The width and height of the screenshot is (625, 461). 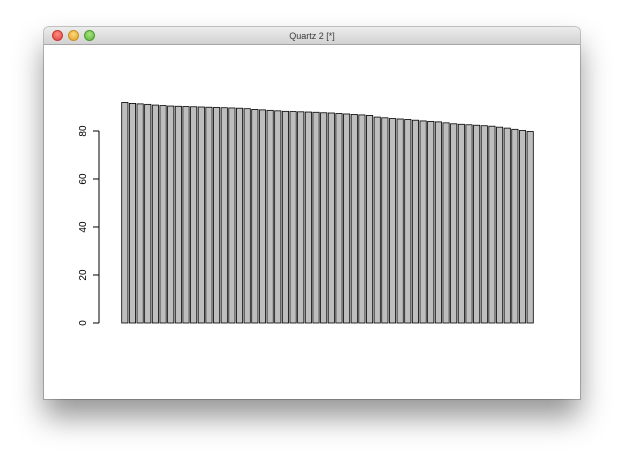 What do you see at coordinates (83, 131) in the screenshot?
I see `y-tick-label: 80` at bounding box center [83, 131].